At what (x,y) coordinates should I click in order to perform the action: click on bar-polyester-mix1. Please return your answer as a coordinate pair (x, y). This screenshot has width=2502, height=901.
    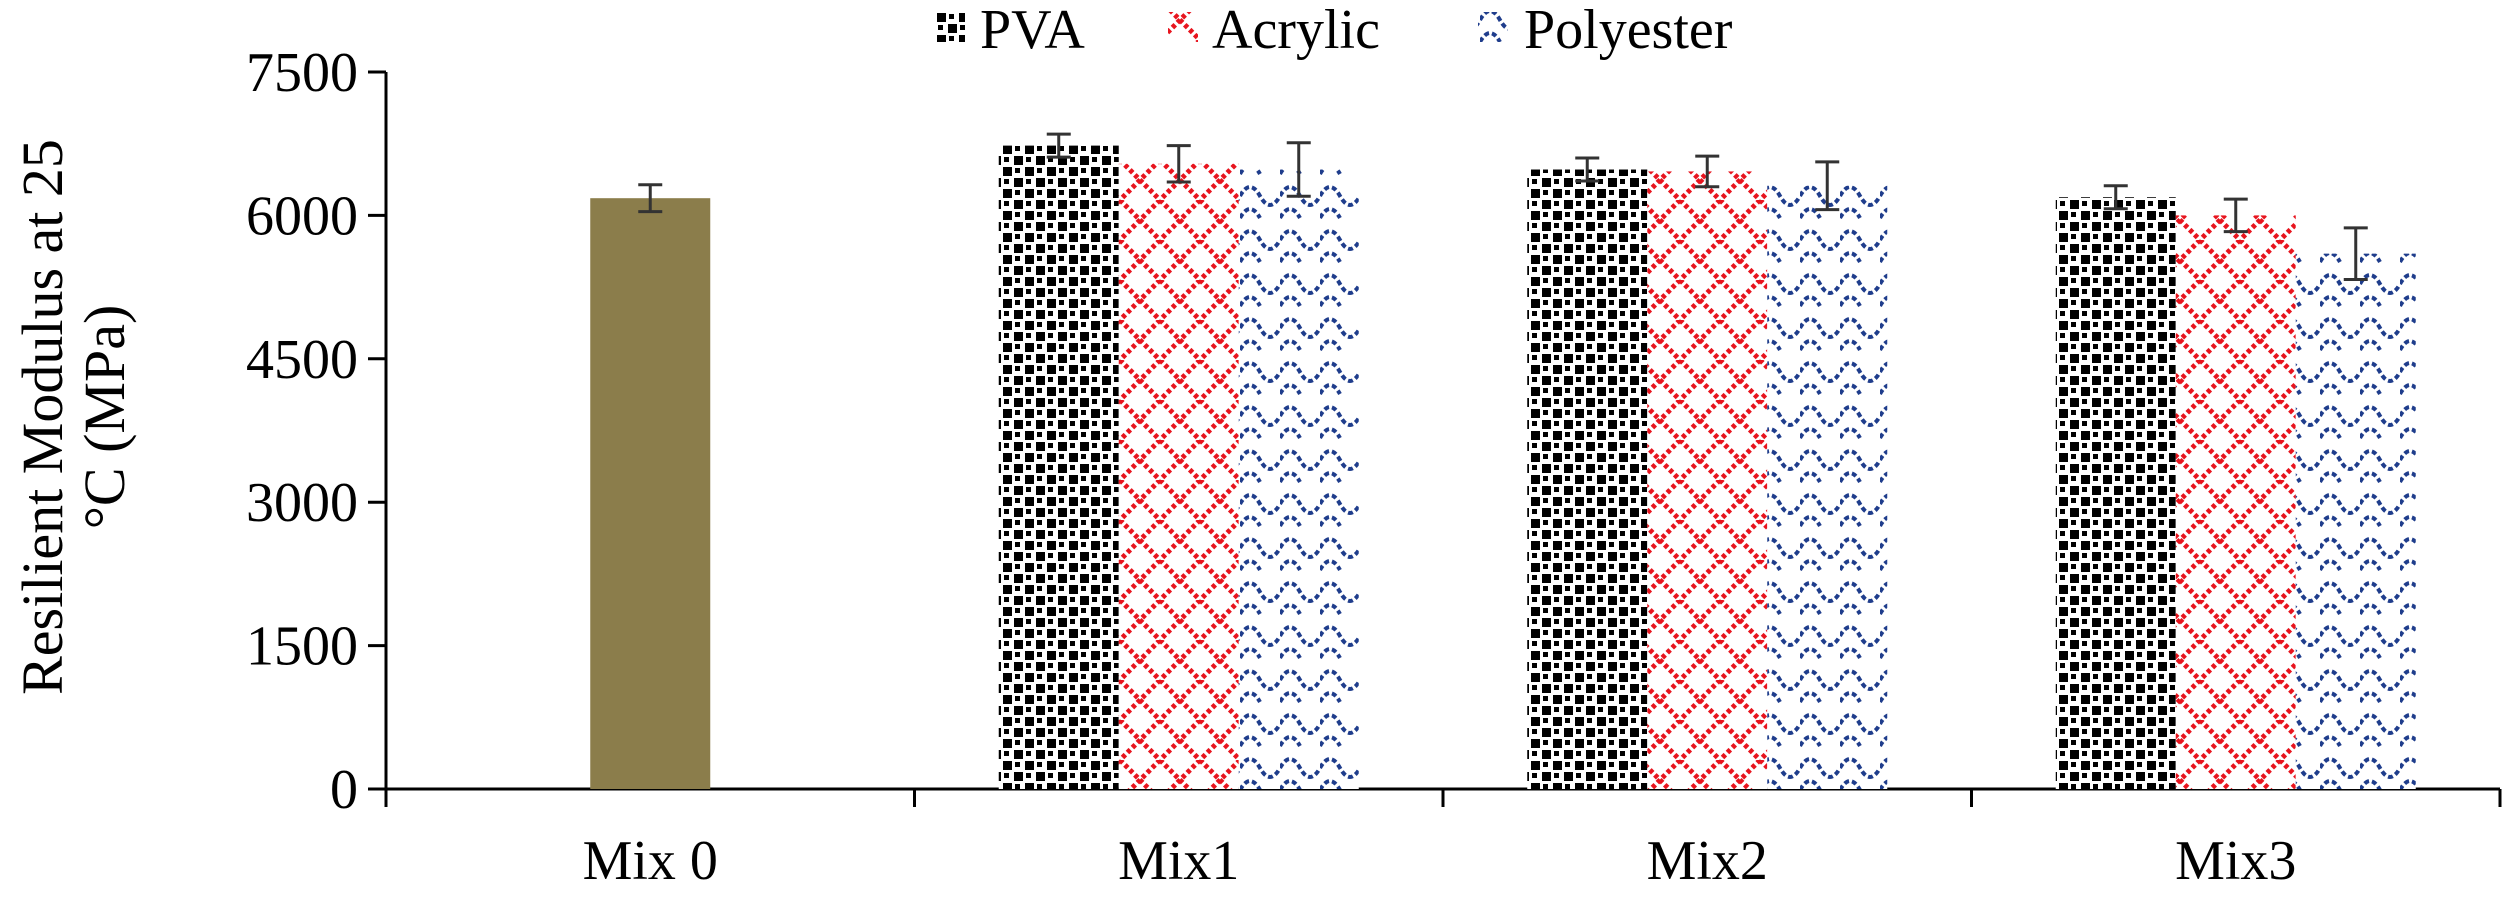
    Looking at the image, I should click on (1298, 479).